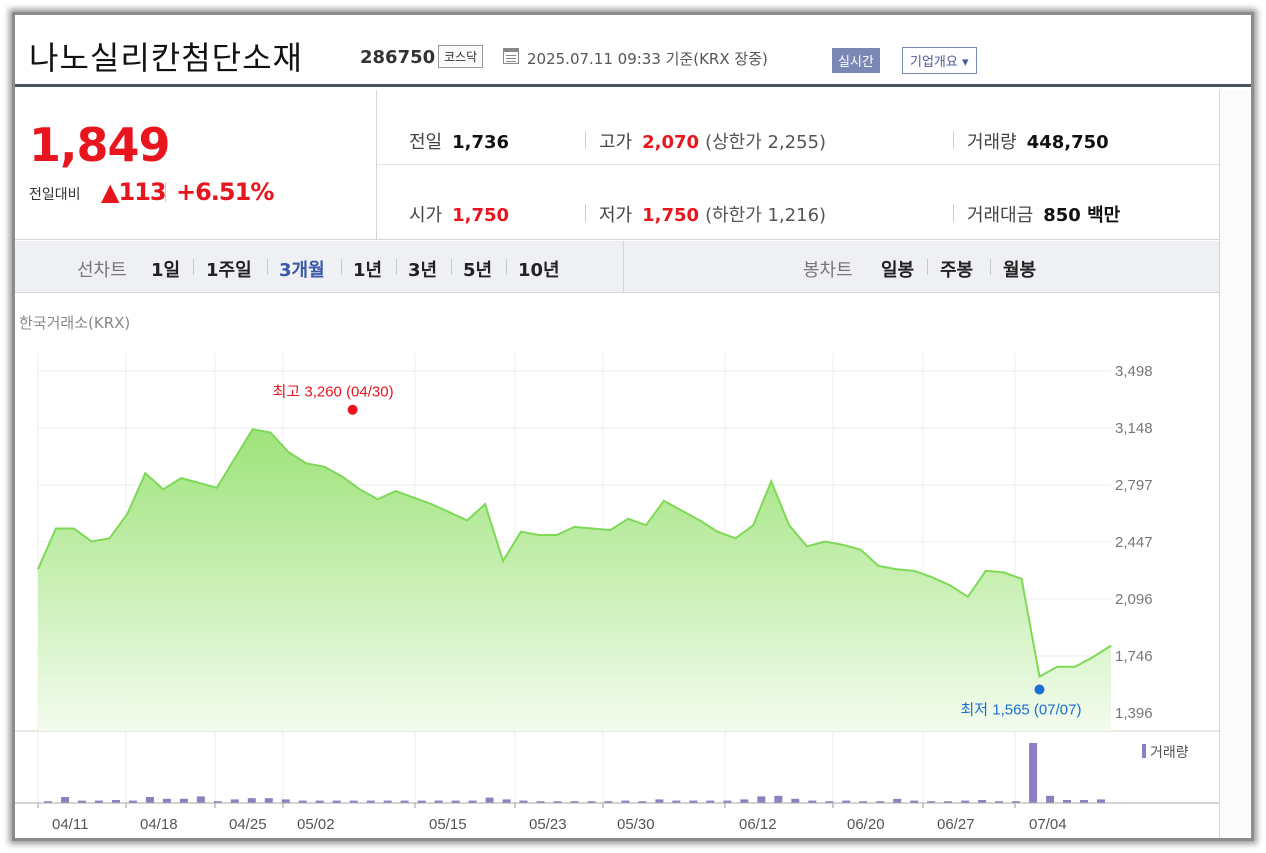  What do you see at coordinates (196, 165) in the screenshot?
I see `price-summary: 1,849 전일대비 ▲113 +6.51%` at bounding box center [196, 165].